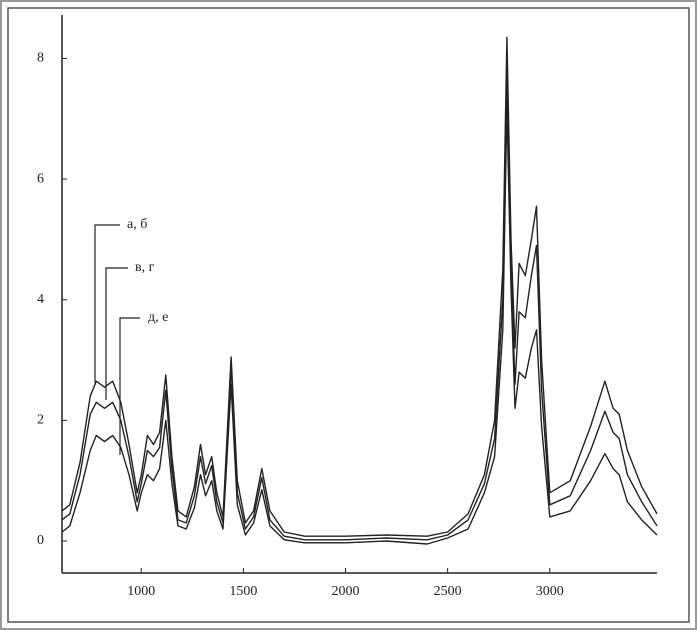 The image size is (697, 630). What do you see at coordinates (243, 591) in the screenshot?
I see `x-tick-label: 1500` at bounding box center [243, 591].